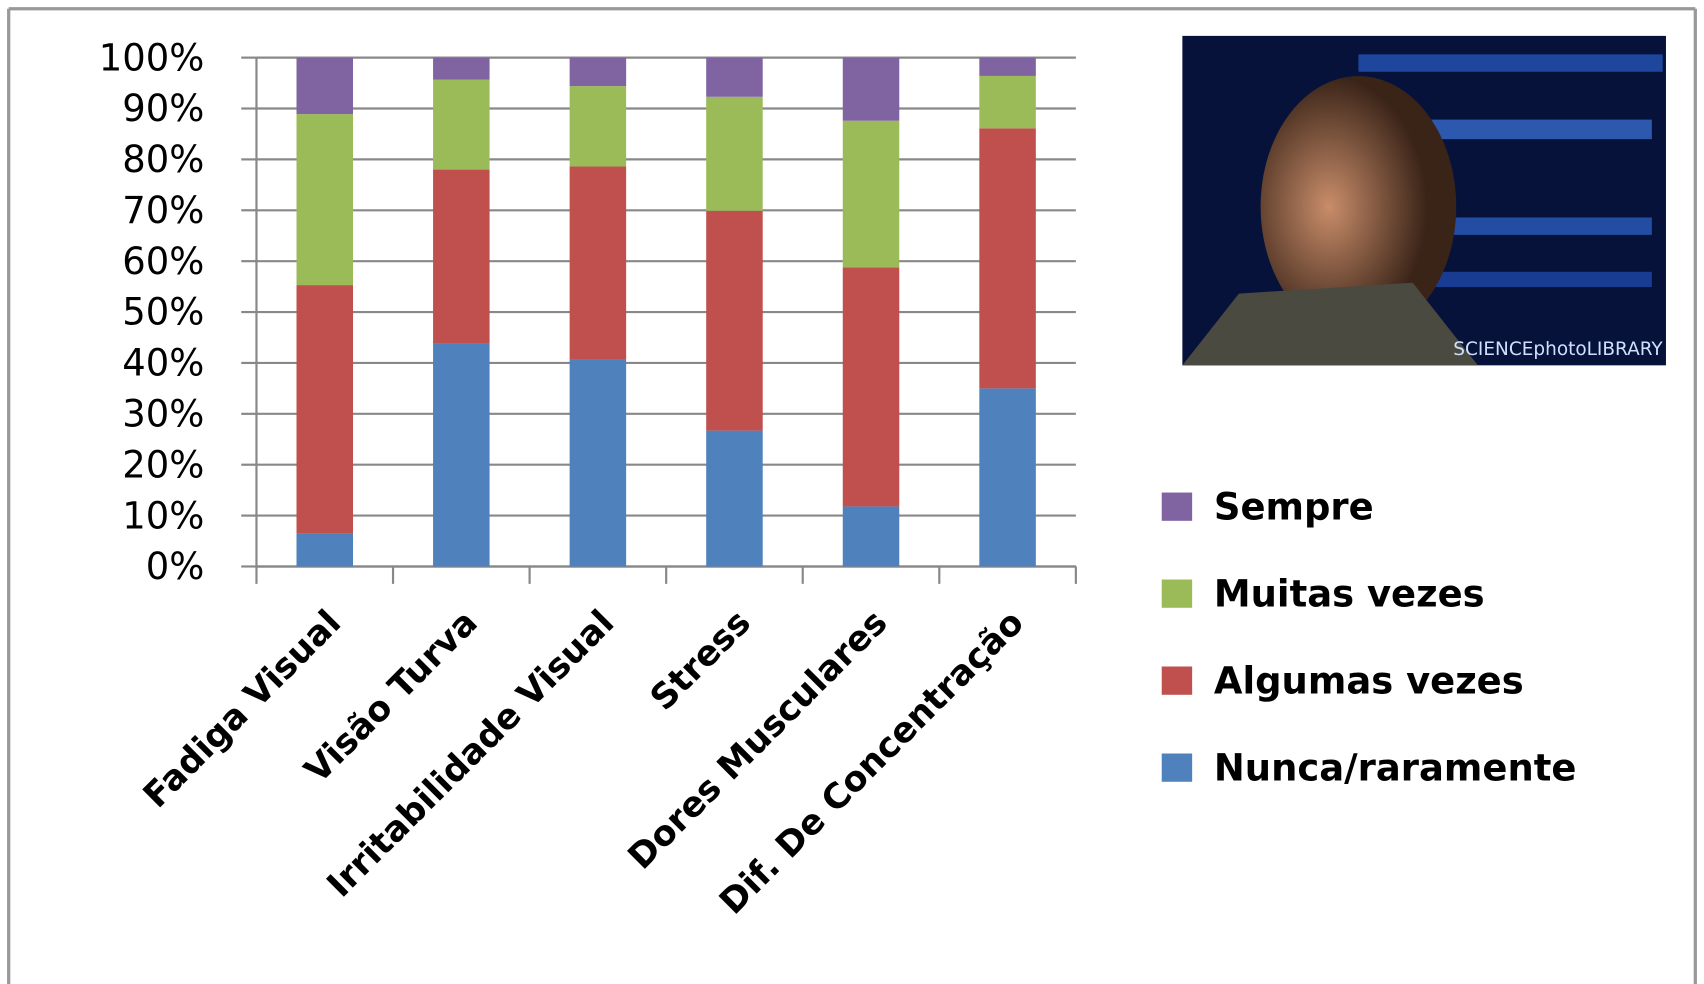  I want to click on legend-label: Algumas vezes, so click(1369, 680).